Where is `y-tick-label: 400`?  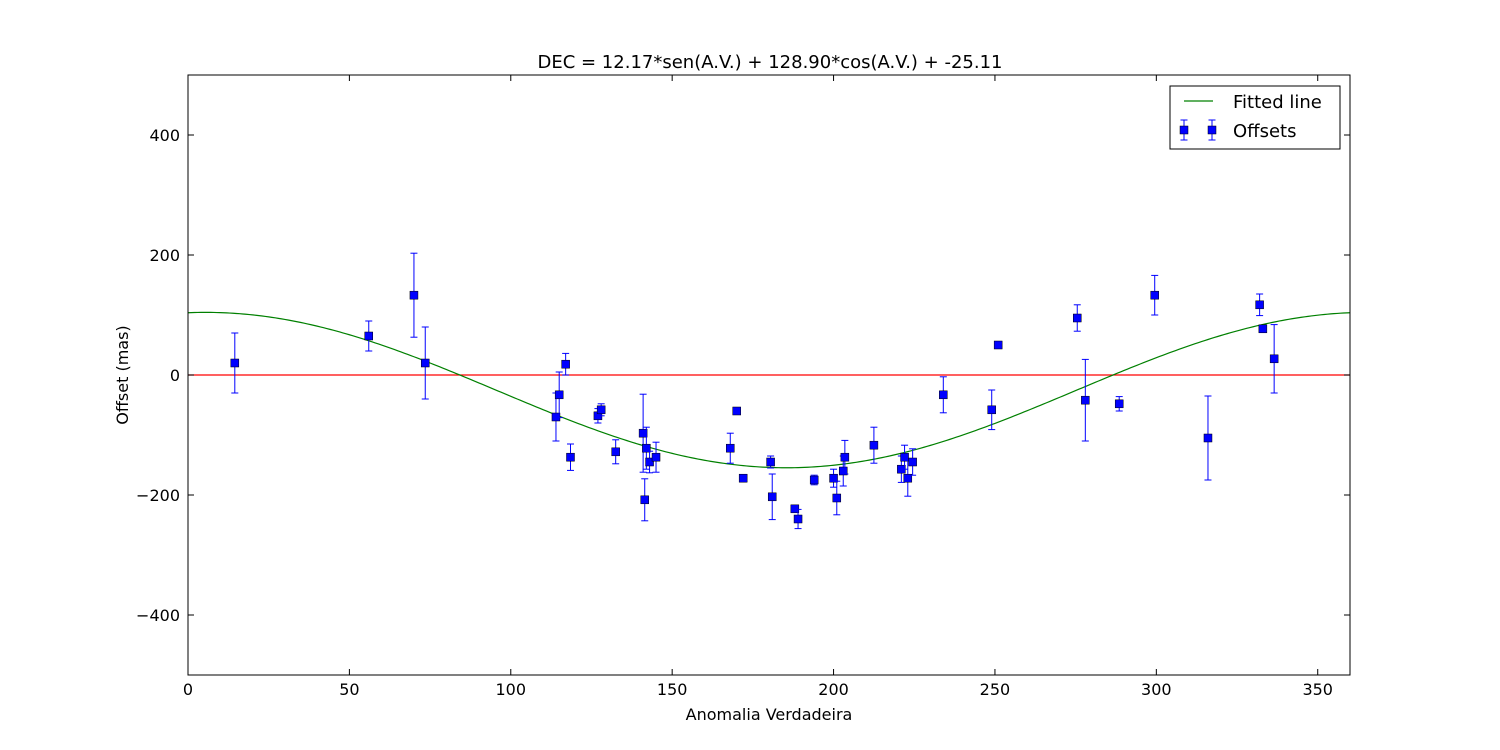 y-tick-label: 400 is located at coordinates (164, 135).